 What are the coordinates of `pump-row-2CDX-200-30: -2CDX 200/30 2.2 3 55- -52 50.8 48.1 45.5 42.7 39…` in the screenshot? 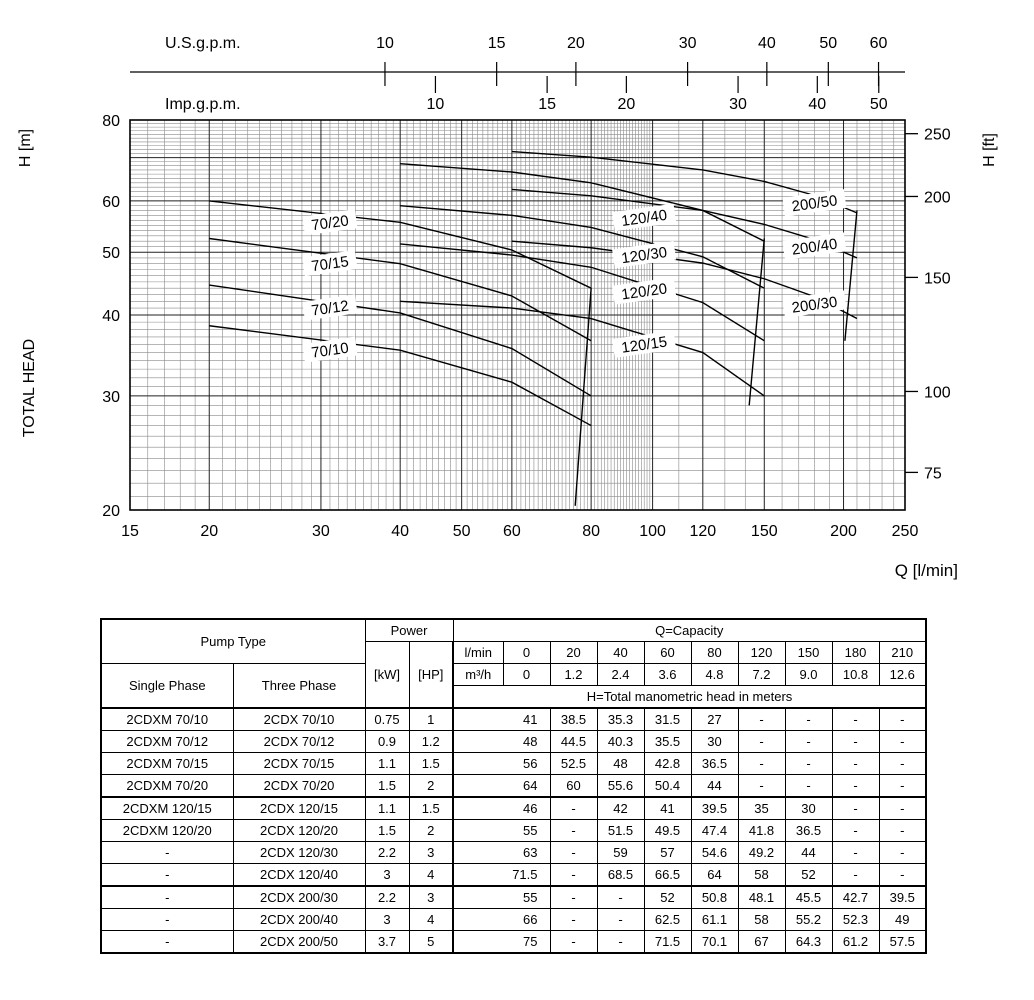 It's located at (513, 897).